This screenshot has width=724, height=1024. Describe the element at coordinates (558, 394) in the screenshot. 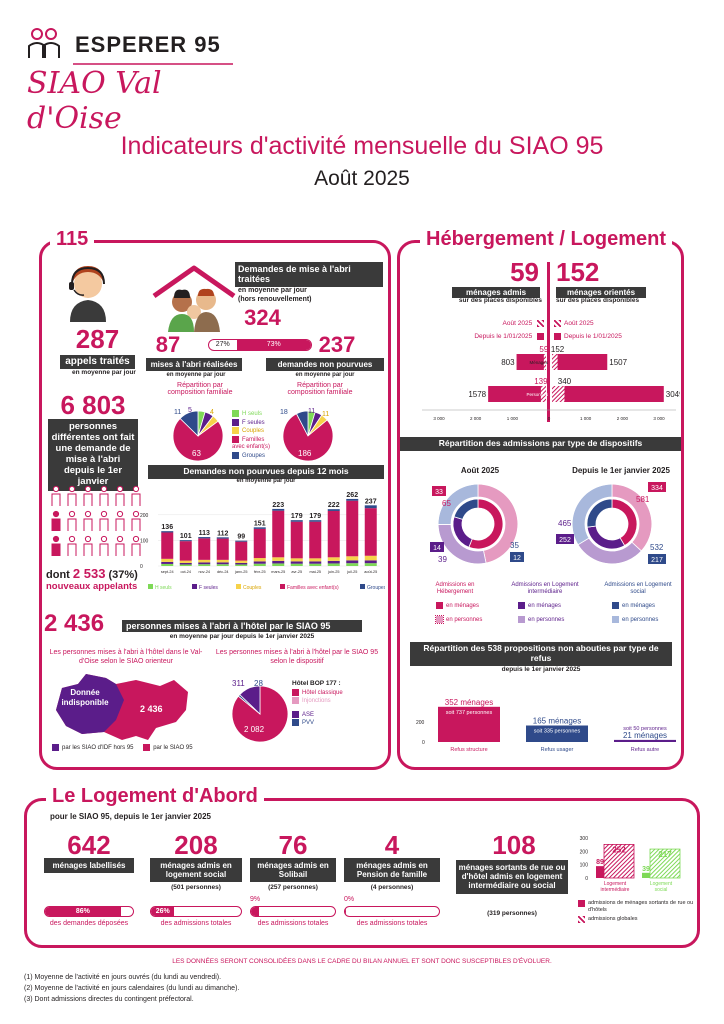

I see `bar-orientes-aout` at that location.